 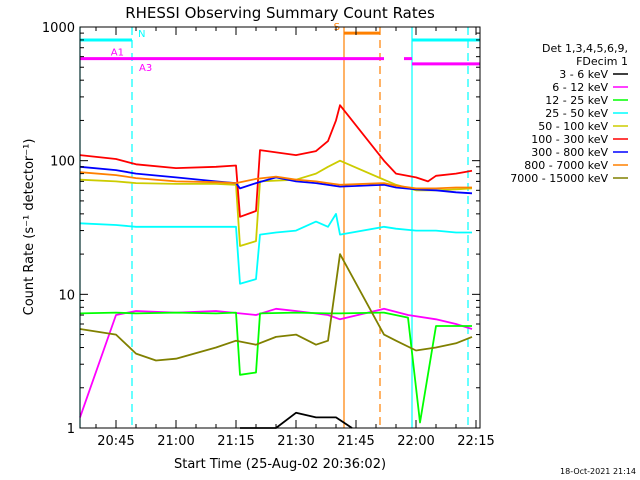 I want to click on y-tick-label: 10, so click(x=66, y=295).